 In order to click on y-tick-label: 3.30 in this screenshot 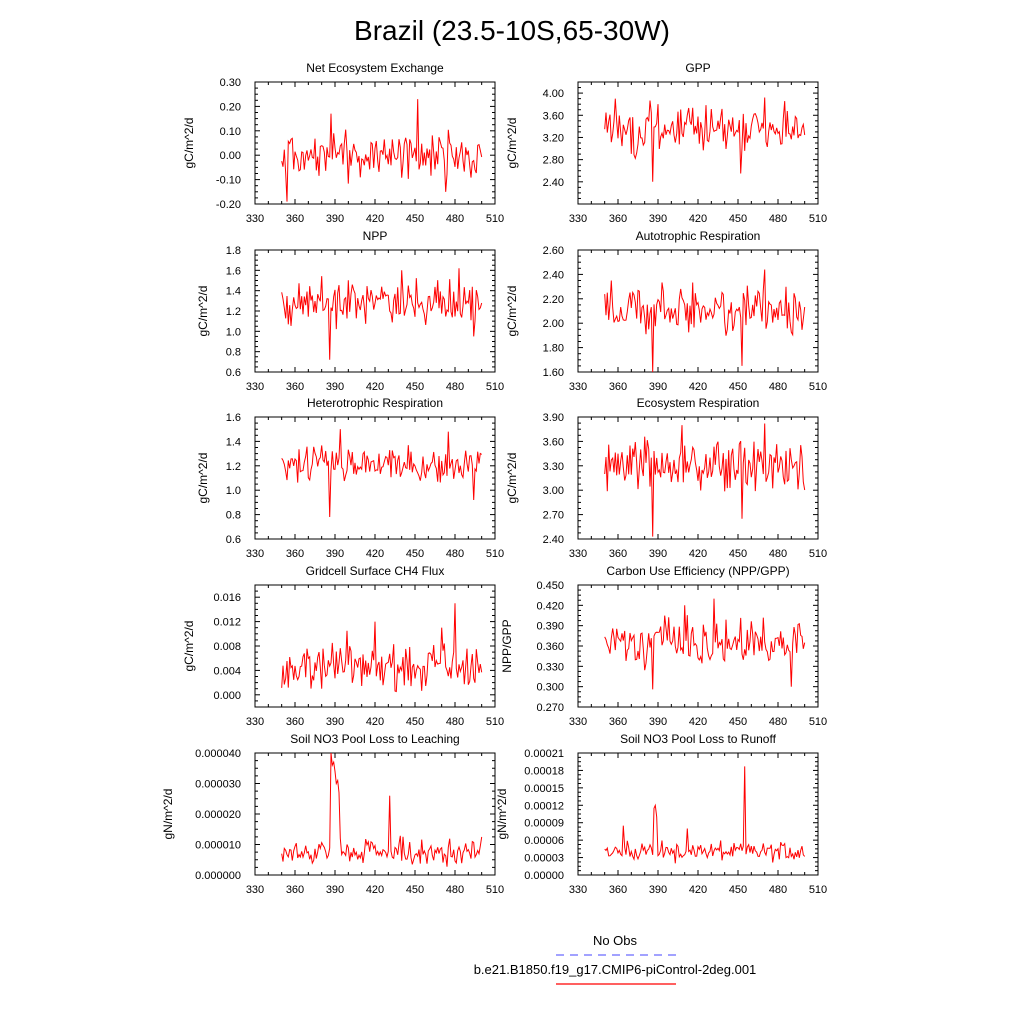, I will do `click(553, 467)`.